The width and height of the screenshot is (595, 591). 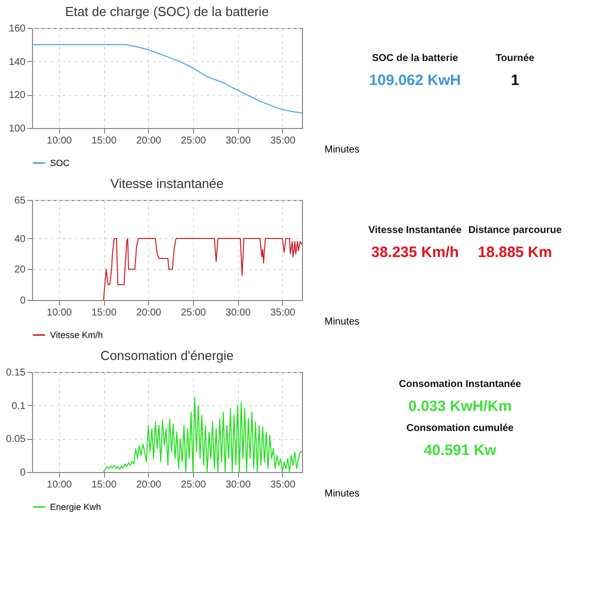 What do you see at coordinates (167, 355) in the screenshot?
I see `chart-title: Consomation d'énergie` at bounding box center [167, 355].